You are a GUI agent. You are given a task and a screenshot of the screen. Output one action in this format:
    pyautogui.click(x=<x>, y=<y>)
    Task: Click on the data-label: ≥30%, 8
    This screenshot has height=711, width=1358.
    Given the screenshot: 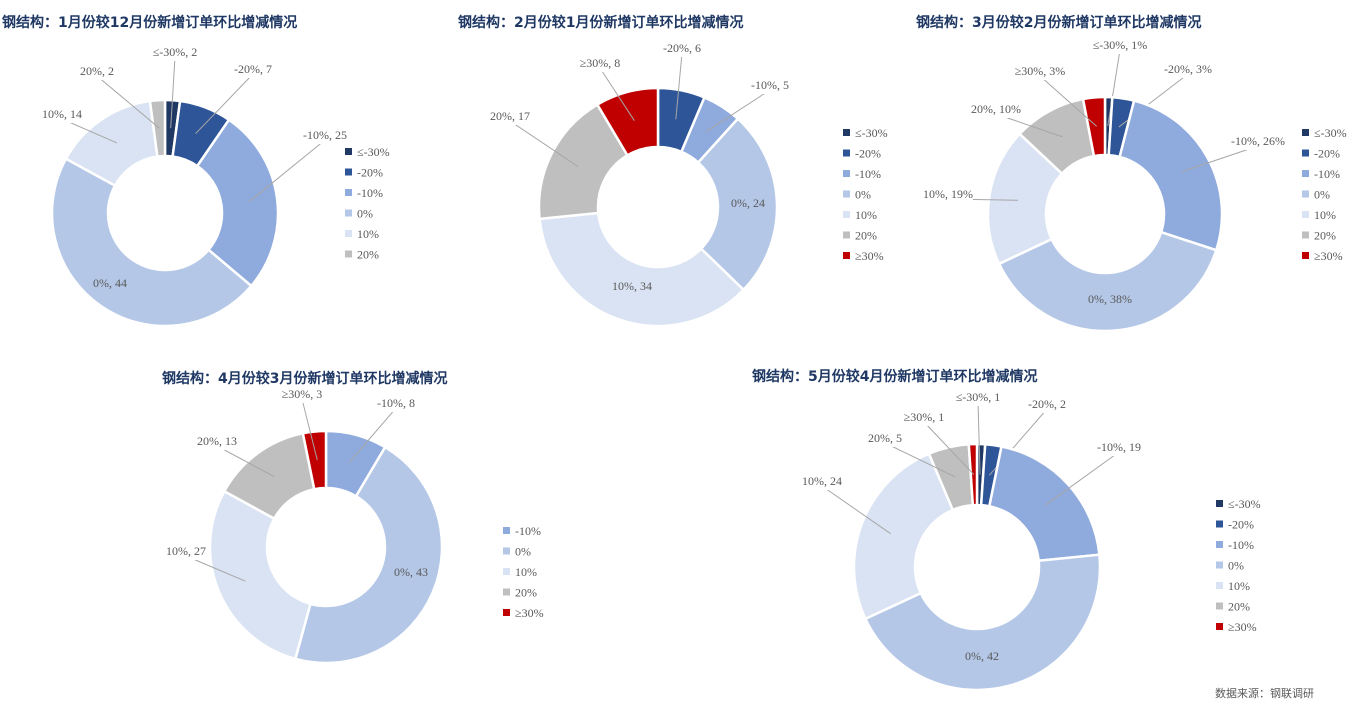 What is the action you would take?
    pyautogui.click(x=600, y=63)
    